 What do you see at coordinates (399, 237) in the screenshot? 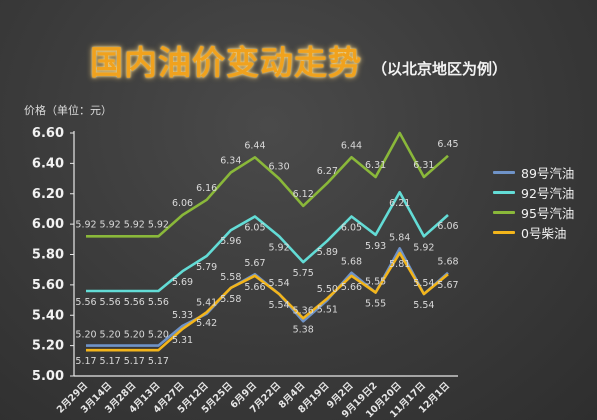
I see `data-label: 5.84` at bounding box center [399, 237].